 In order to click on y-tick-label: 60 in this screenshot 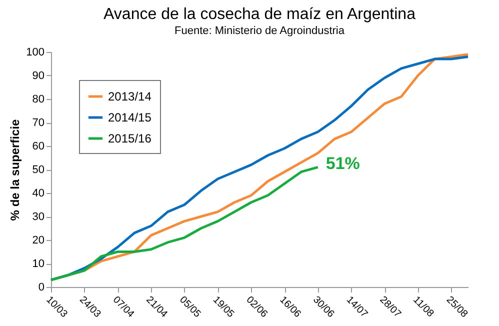, I will do `click(38, 146)`.